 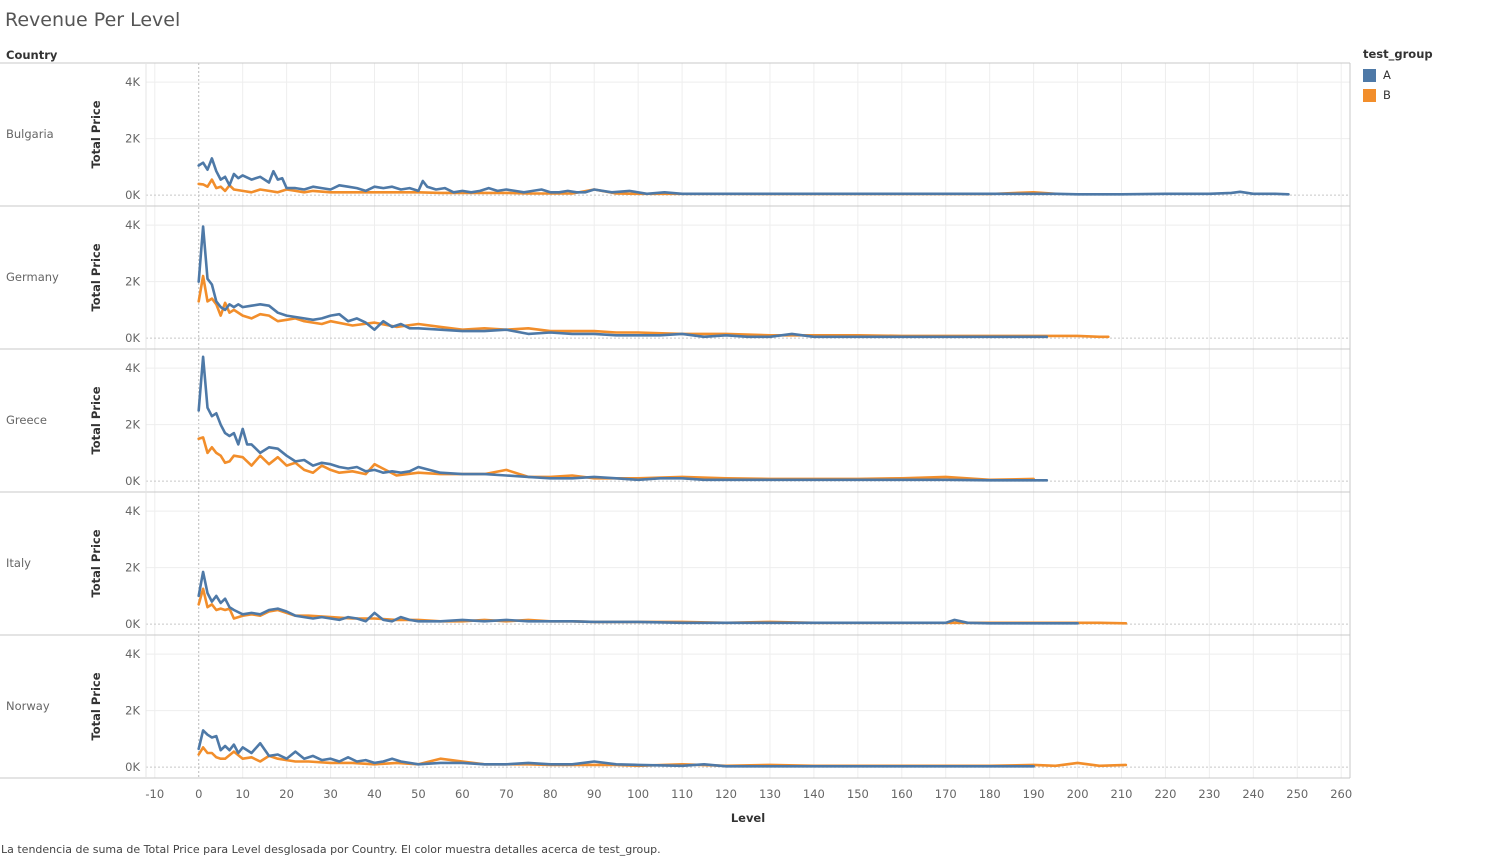 What do you see at coordinates (1398, 54) in the screenshot?
I see `legend-title: test_group` at bounding box center [1398, 54].